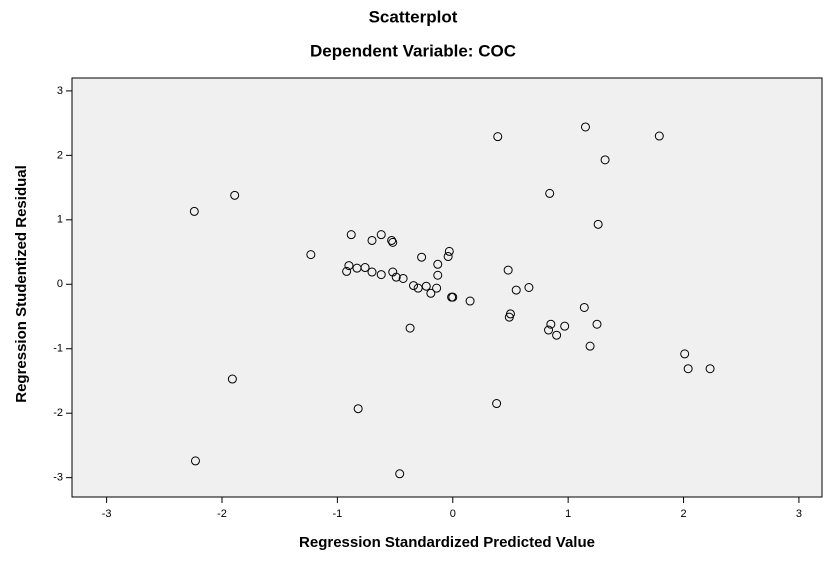  What do you see at coordinates (568, 514) in the screenshot?
I see `x-tick-label: 1` at bounding box center [568, 514].